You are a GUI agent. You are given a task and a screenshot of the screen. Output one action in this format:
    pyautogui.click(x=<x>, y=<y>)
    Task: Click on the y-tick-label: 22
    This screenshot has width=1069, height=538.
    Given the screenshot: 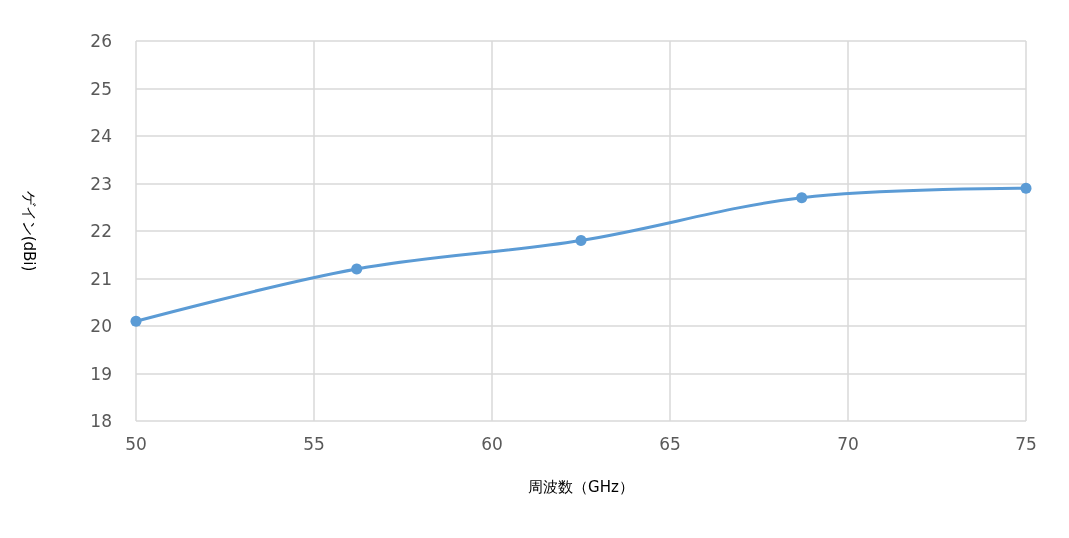 What is the action you would take?
    pyautogui.click(x=101, y=231)
    